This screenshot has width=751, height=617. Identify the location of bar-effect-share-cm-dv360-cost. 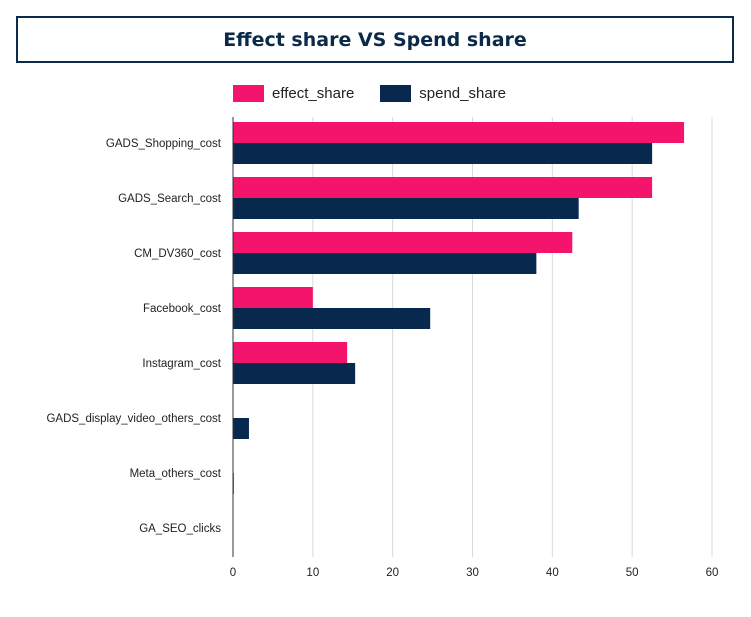
(403, 242).